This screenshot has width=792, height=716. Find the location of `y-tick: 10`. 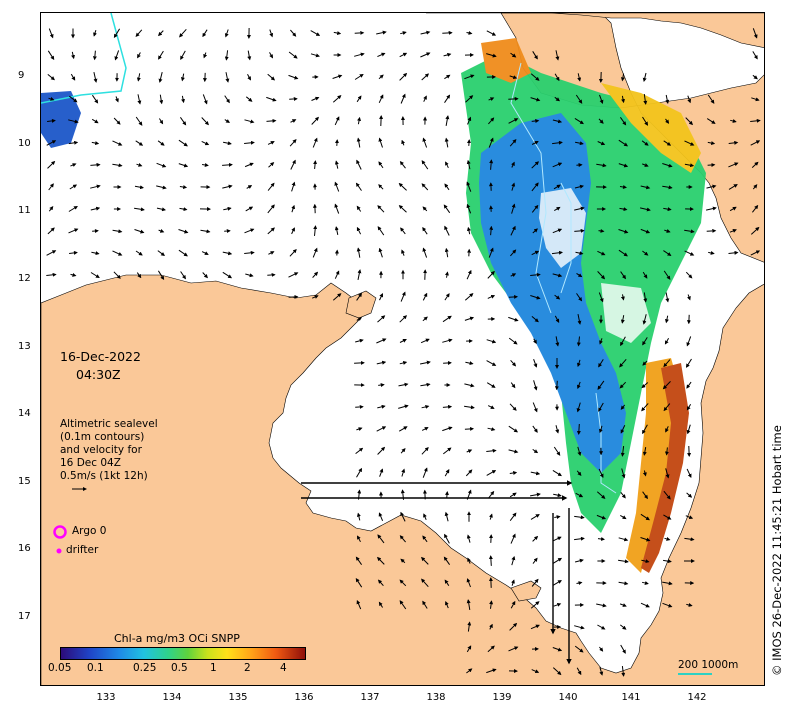

y-tick: 10 is located at coordinates (24, 143).